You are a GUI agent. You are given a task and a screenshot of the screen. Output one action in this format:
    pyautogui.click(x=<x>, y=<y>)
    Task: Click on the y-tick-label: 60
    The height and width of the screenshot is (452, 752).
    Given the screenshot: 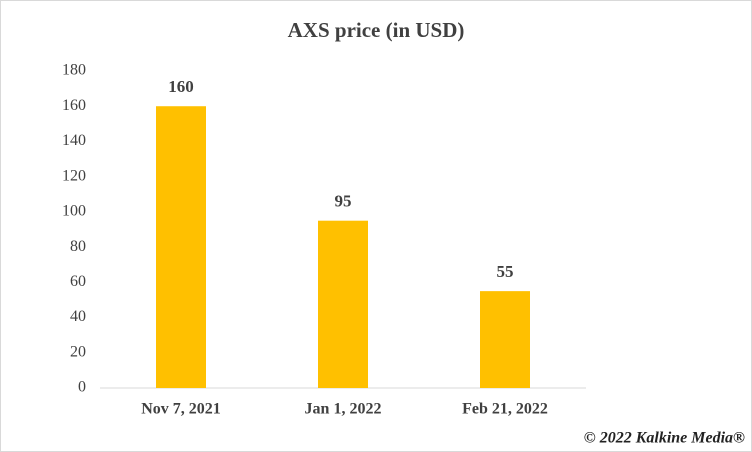 What is the action you would take?
    pyautogui.click(x=78, y=281)
    